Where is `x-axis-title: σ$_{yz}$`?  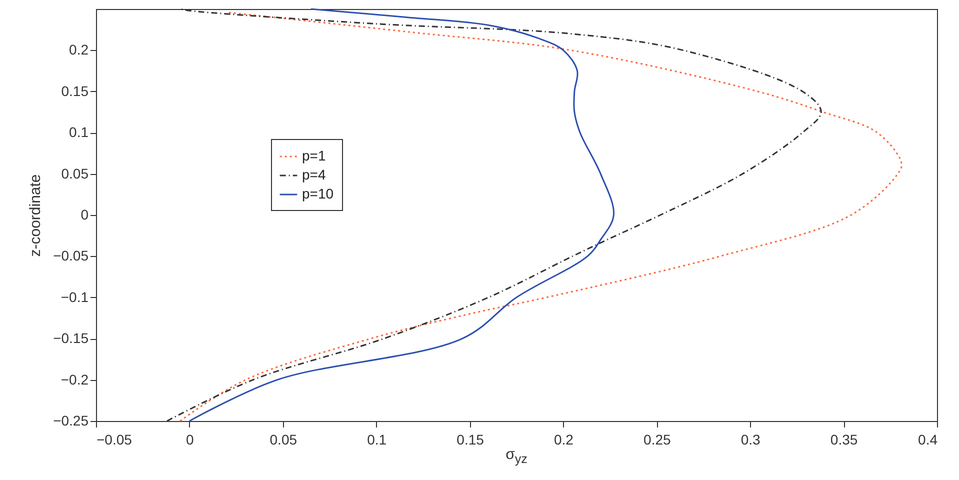
x-axis-title: σ$_{yz}$ is located at coordinates (516, 456).